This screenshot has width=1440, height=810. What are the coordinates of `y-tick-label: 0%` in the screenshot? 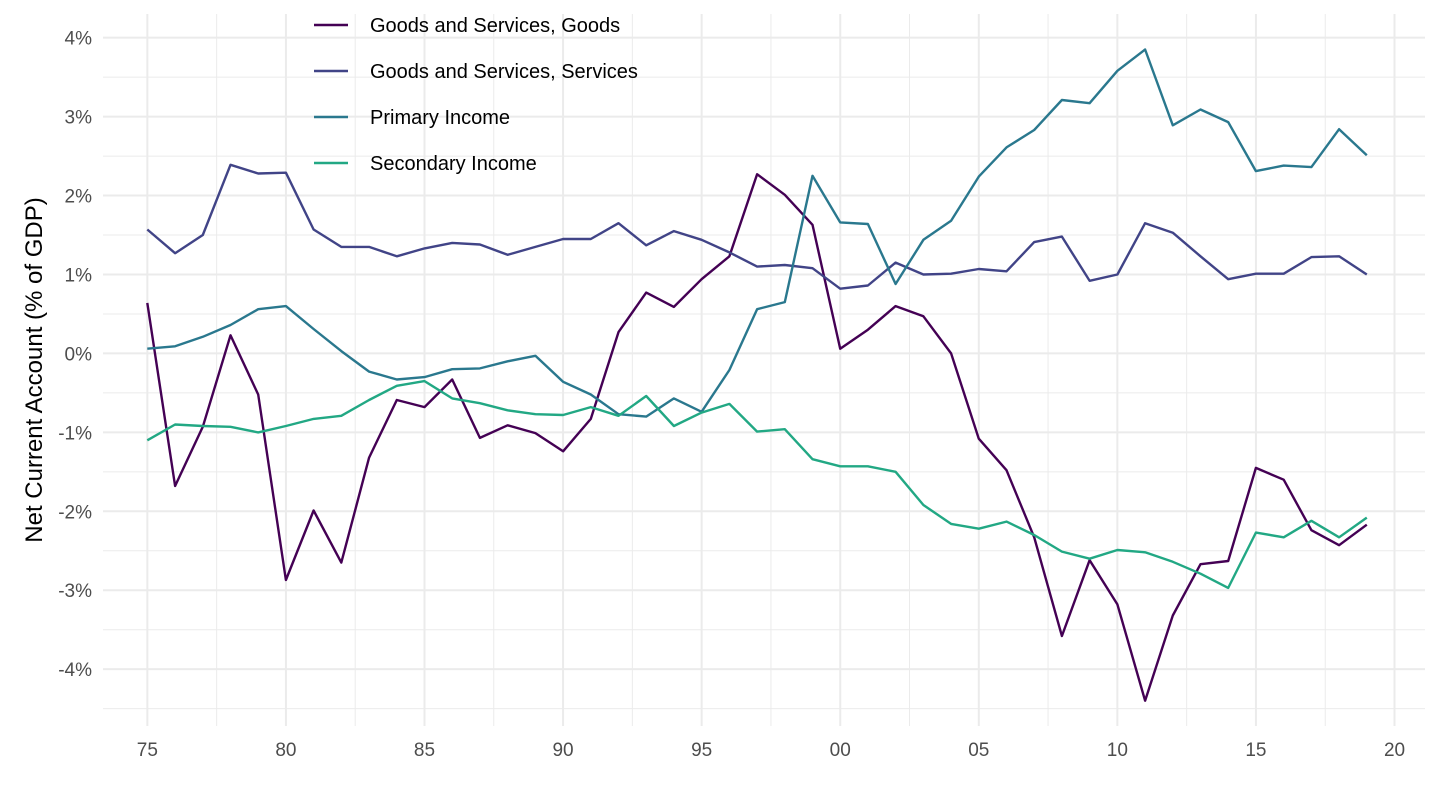 It's located at (79, 354).